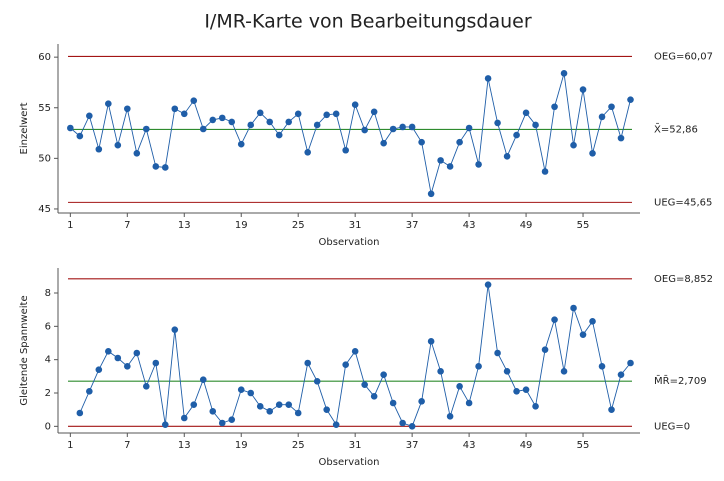  I want to click on y-tick-label: 6, so click(48, 326).